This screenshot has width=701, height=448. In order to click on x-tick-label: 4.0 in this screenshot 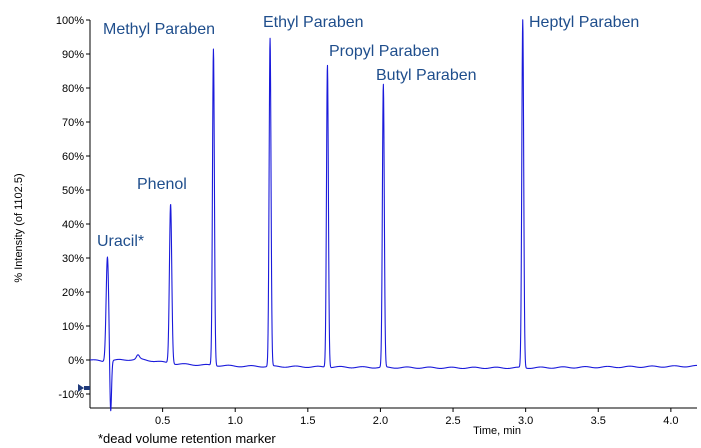, I will do `click(670, 421)`.